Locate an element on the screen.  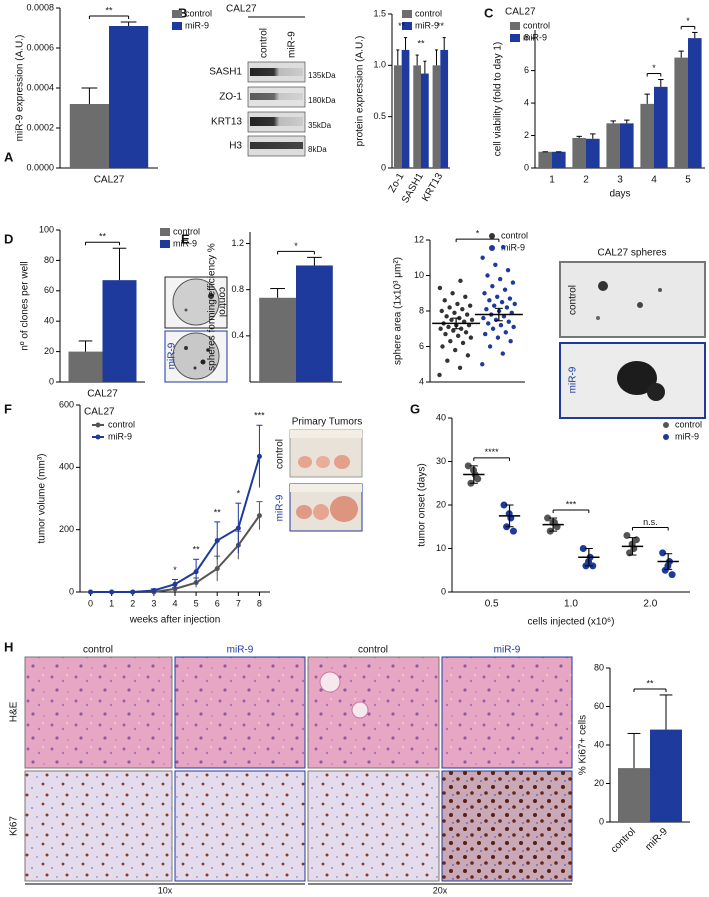
y-axis-label: % Ki67+ cells is located at coordinates (583, 745).